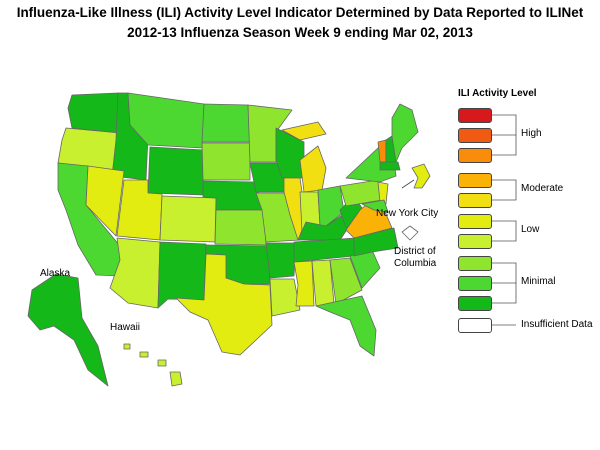 The image size is (600, 450). What do you see at coordinates (410, 233) in the screenshot?
I see `dc-region` at bounding box center [410, 233].